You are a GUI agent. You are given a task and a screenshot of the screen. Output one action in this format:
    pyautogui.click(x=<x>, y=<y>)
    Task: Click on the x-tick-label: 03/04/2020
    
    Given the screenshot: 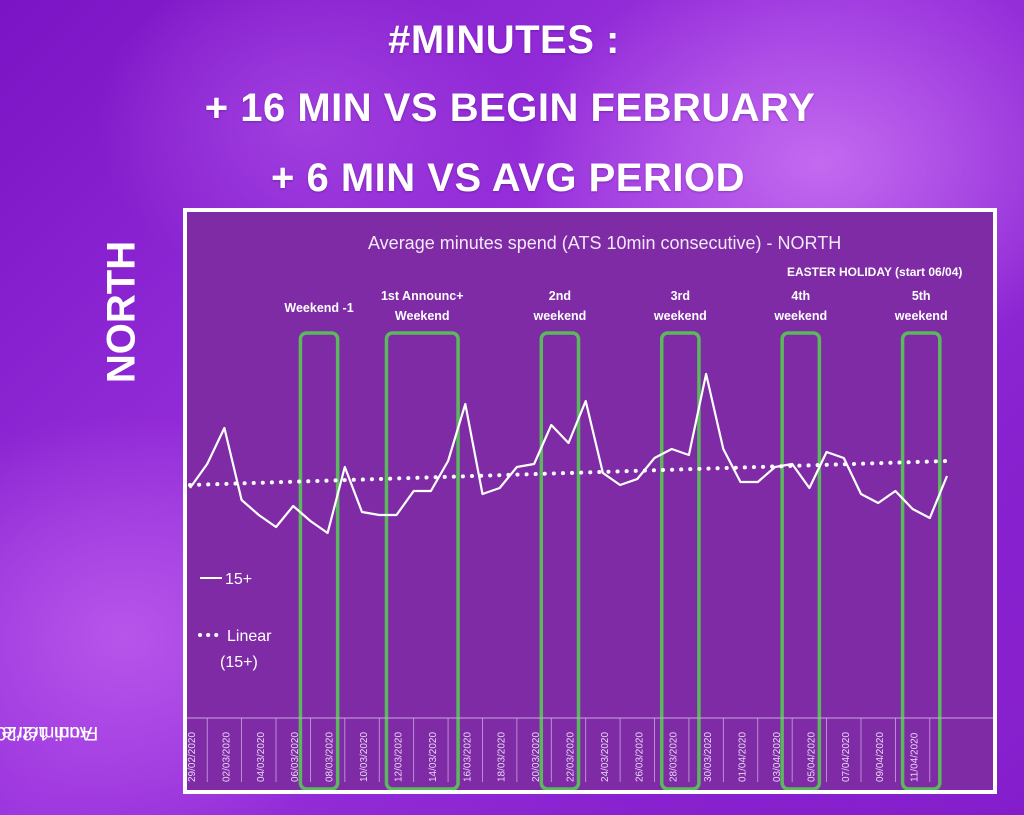 What is the action you would take?
    pyautogui.click(x=777, y=757)
    